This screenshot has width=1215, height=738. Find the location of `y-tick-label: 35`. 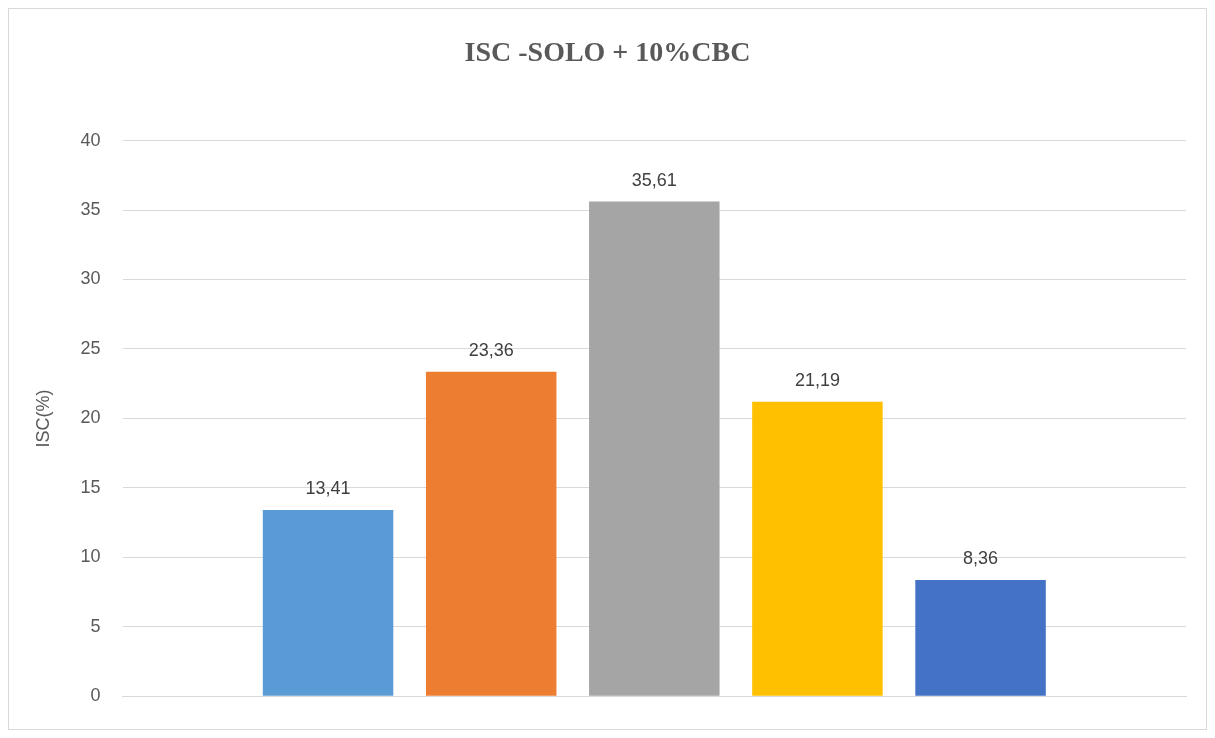

y-tick-label: 35 is located at coordinates (90, 209).